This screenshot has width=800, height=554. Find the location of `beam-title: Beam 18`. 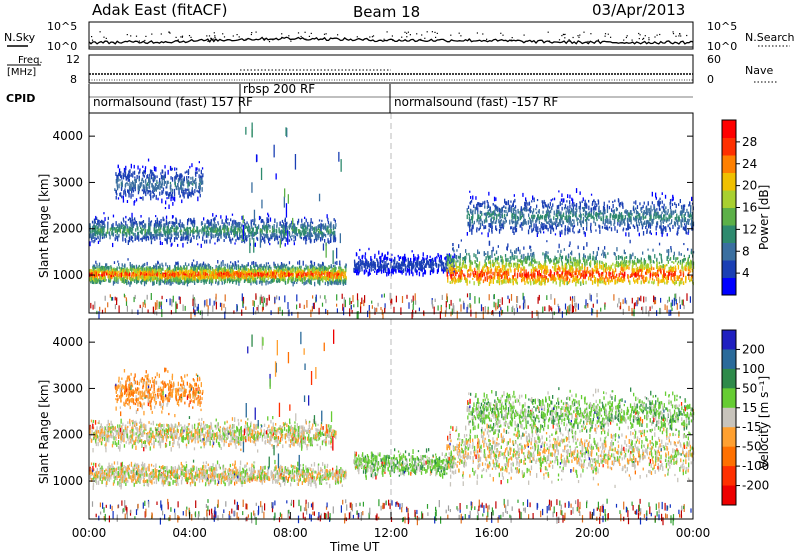

beam-title: Beam 18 is located at coordinates (386, 12).